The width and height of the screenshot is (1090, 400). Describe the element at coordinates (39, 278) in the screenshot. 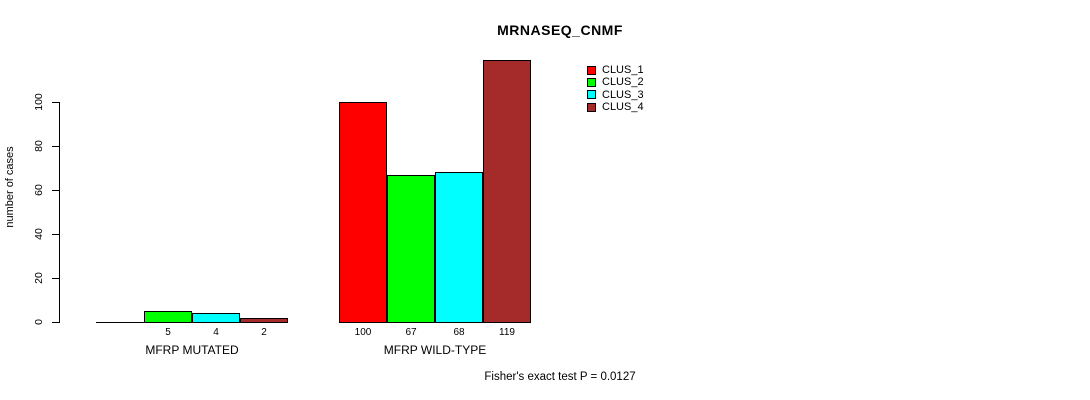

I see `y-tick-label: 20` at that location.